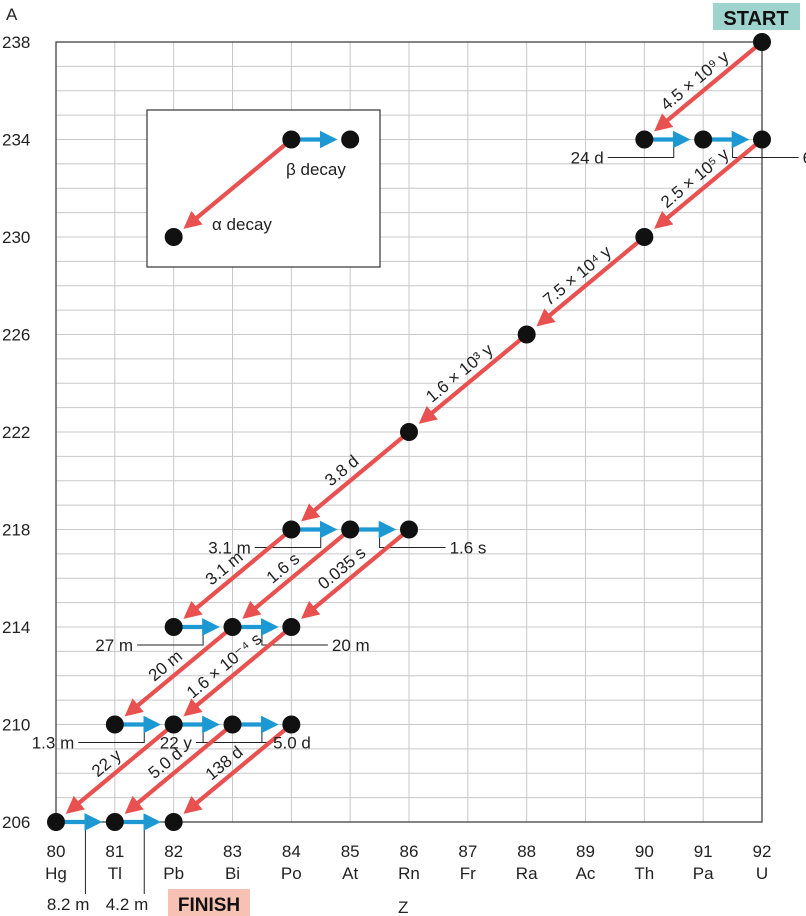 Image resolution: width=806 pixels, height=916 pixels. Describe the element at coordinates (292, 743) in the screenshot. I see `beta-half-life-label: 5.0 d` at that location.